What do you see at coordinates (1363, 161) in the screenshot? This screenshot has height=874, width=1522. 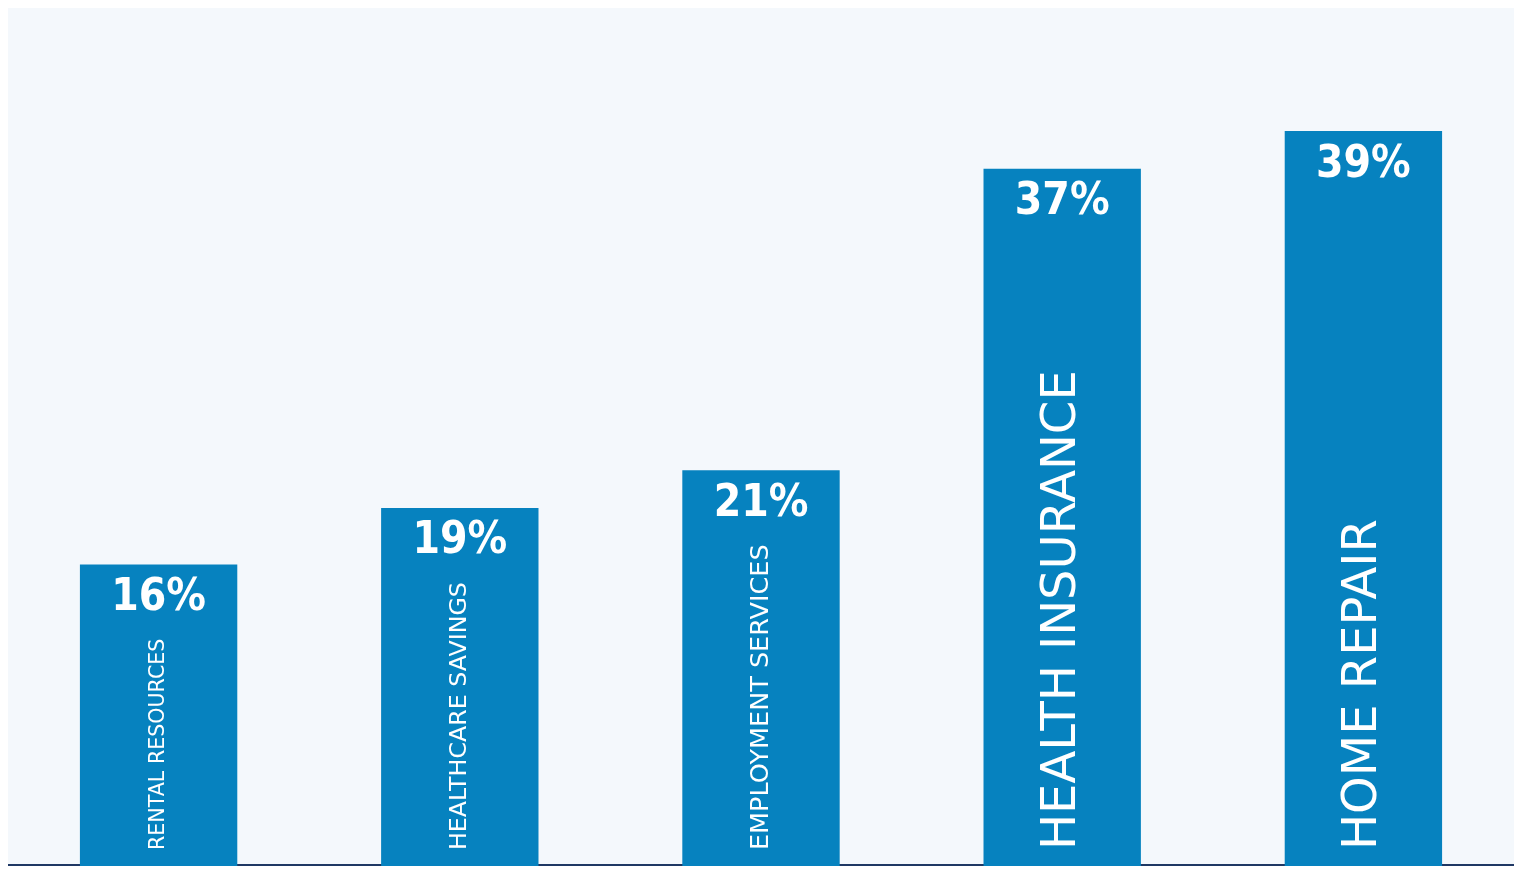 I see `data-label: 39%` at bounding box center [1363, 161].